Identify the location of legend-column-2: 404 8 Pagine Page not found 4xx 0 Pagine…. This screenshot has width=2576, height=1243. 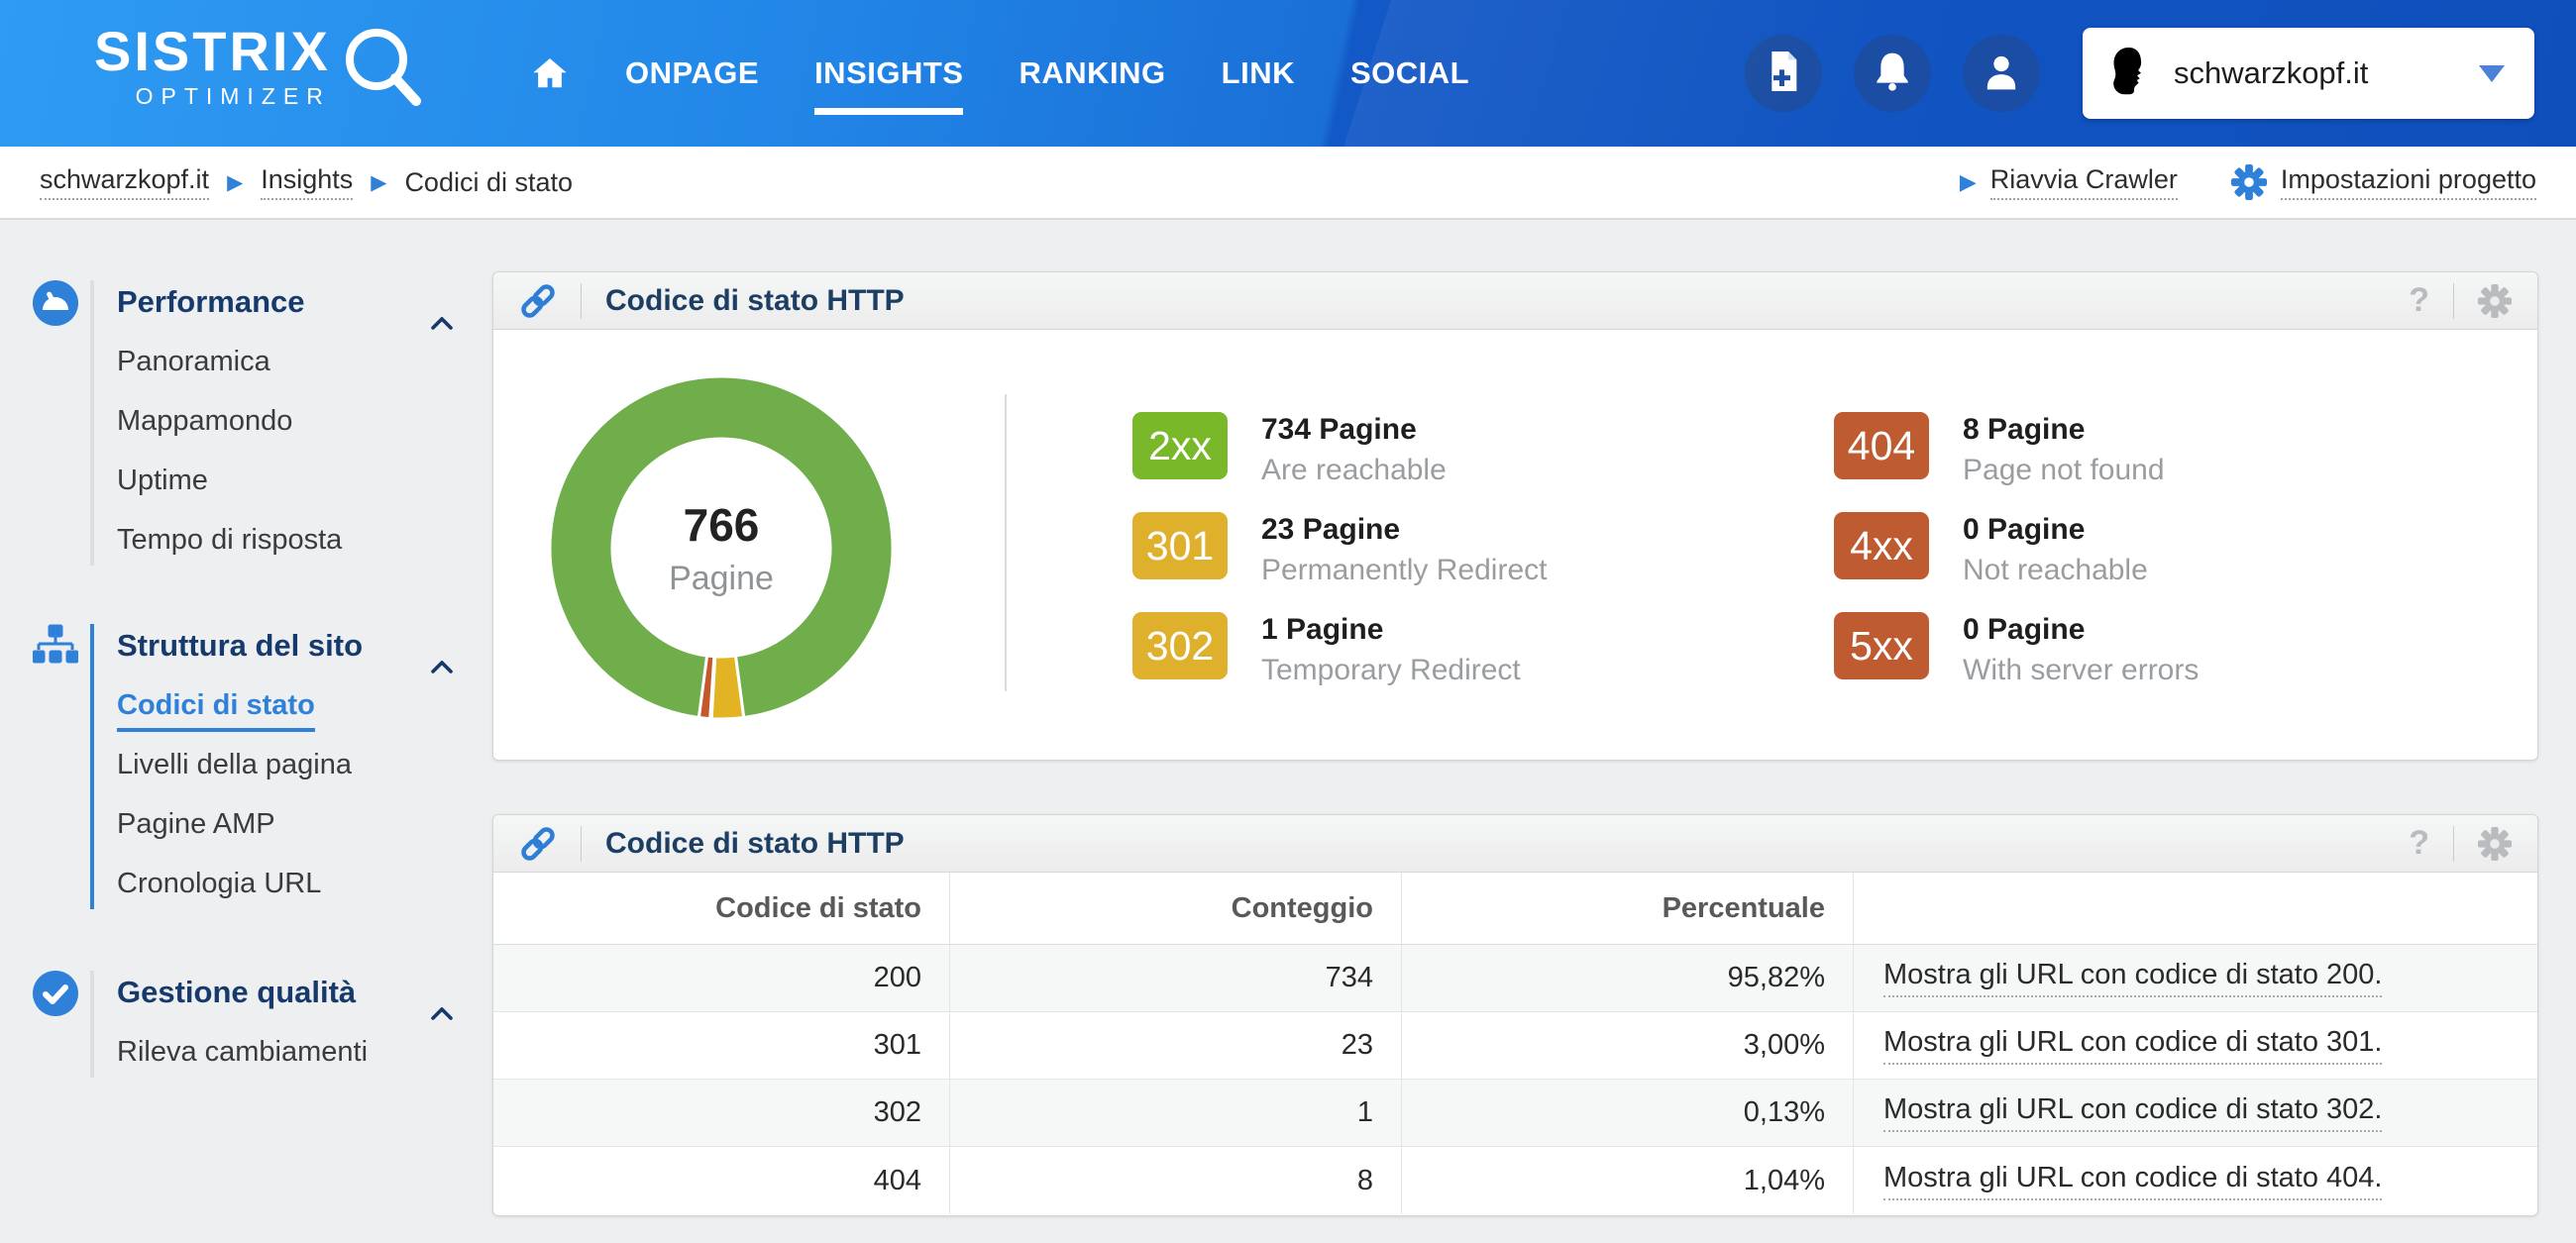
(2017, 562).